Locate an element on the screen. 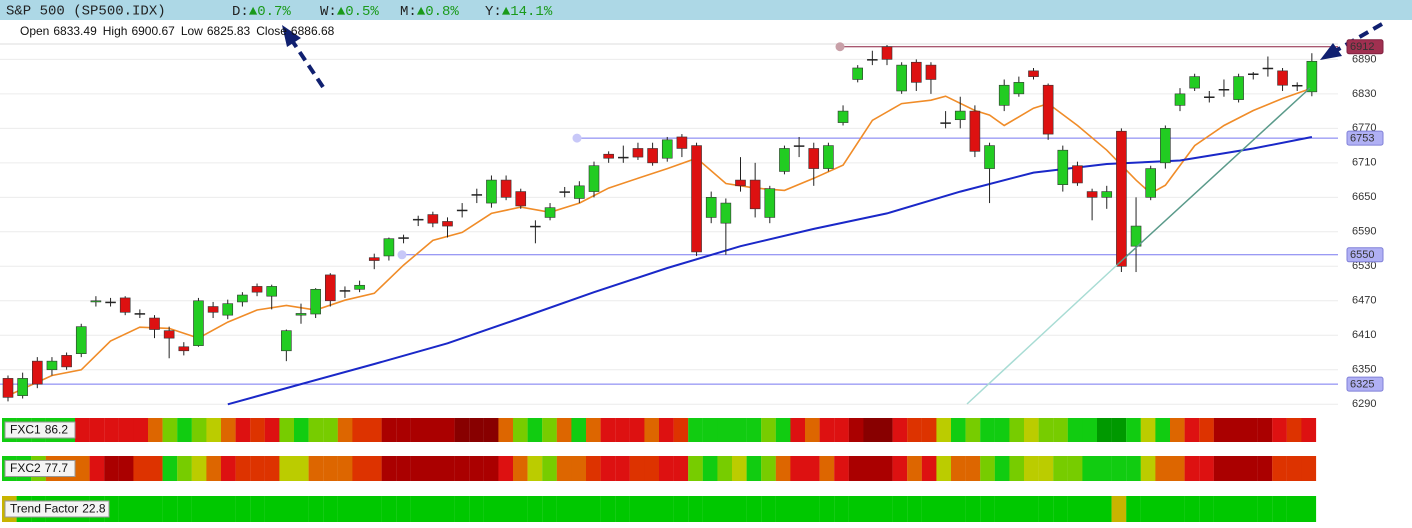 The width and height of the screenshot is (1412, 528). level-label-box is located at coordinates (1365, 138).